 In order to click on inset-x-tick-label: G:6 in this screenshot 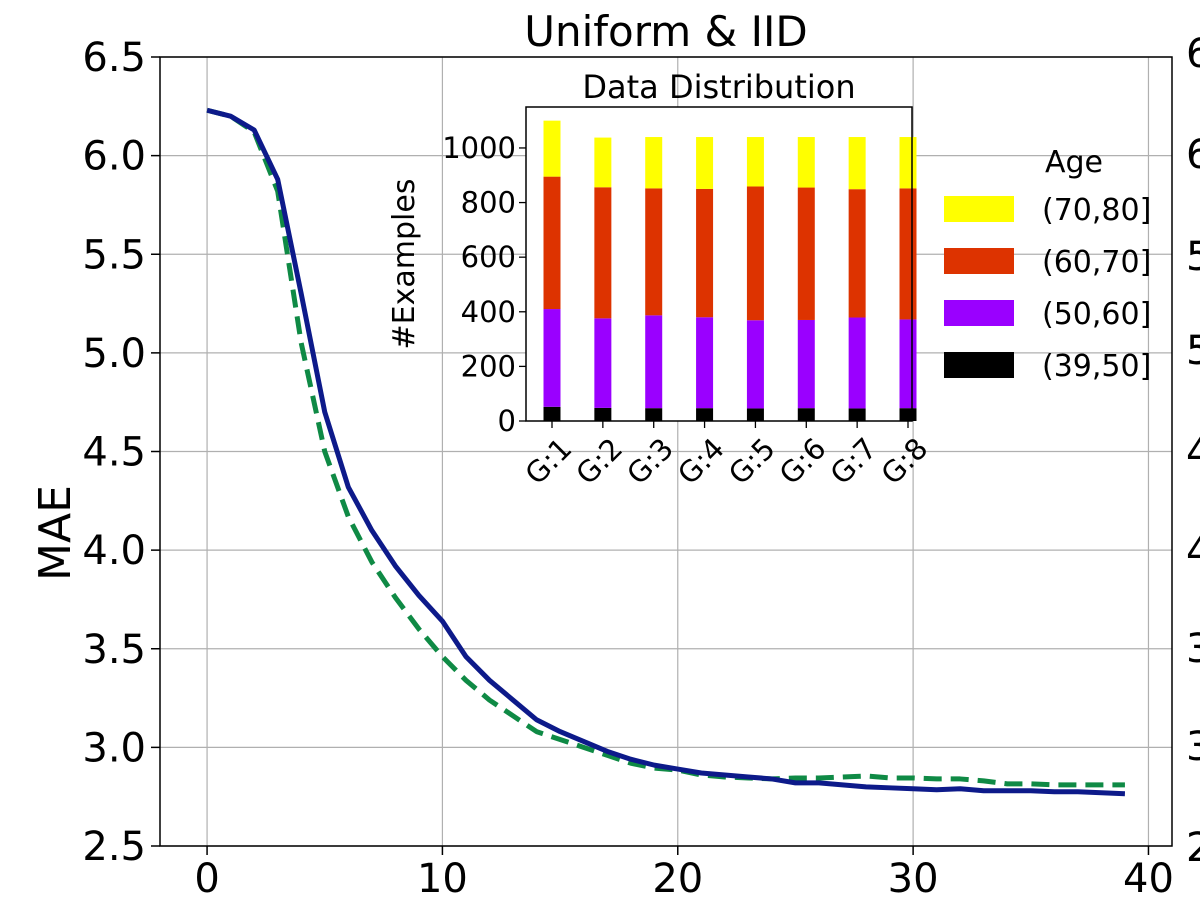, I will do `click(803, 461)`.